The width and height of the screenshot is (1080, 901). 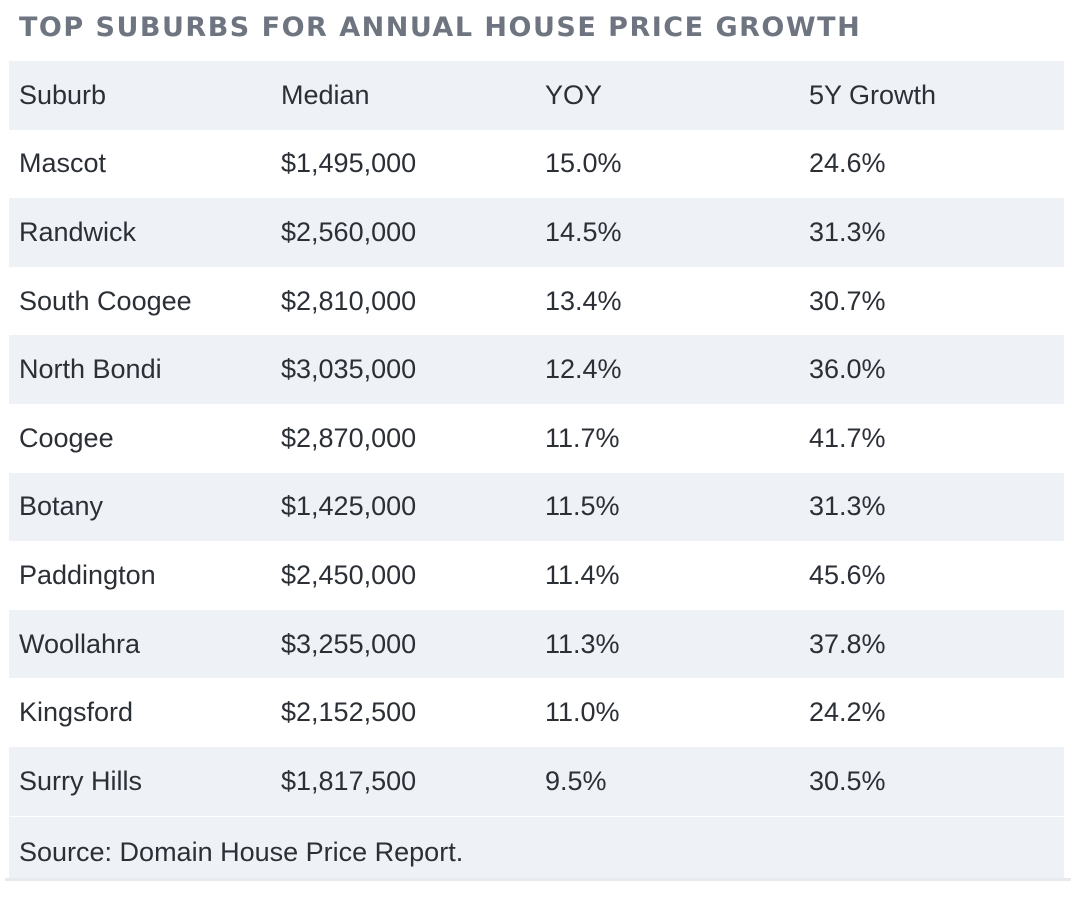 I want to click on 5y-growth-cell: 30.7%, so click(x=847, y=300).